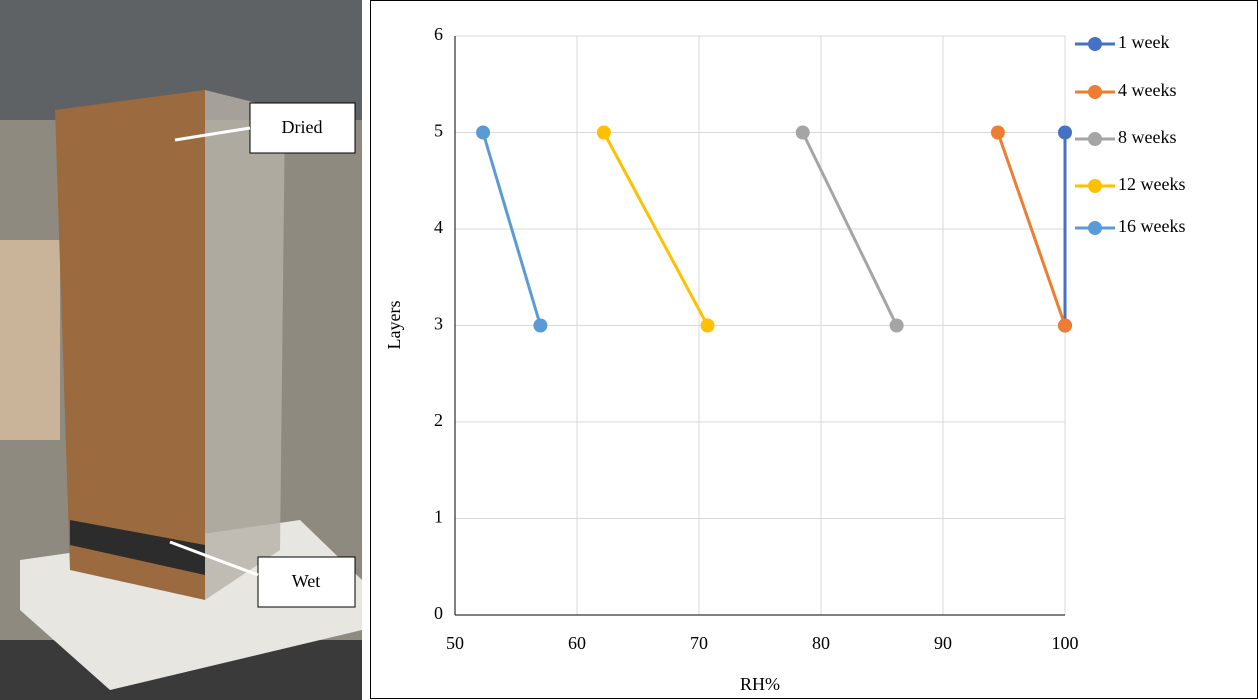 This screenshot has height=700, width=1259. What do you see at coordinates (130, 345) in the screenshot?
I see `photo-soil` at bounding box center [130, 345].